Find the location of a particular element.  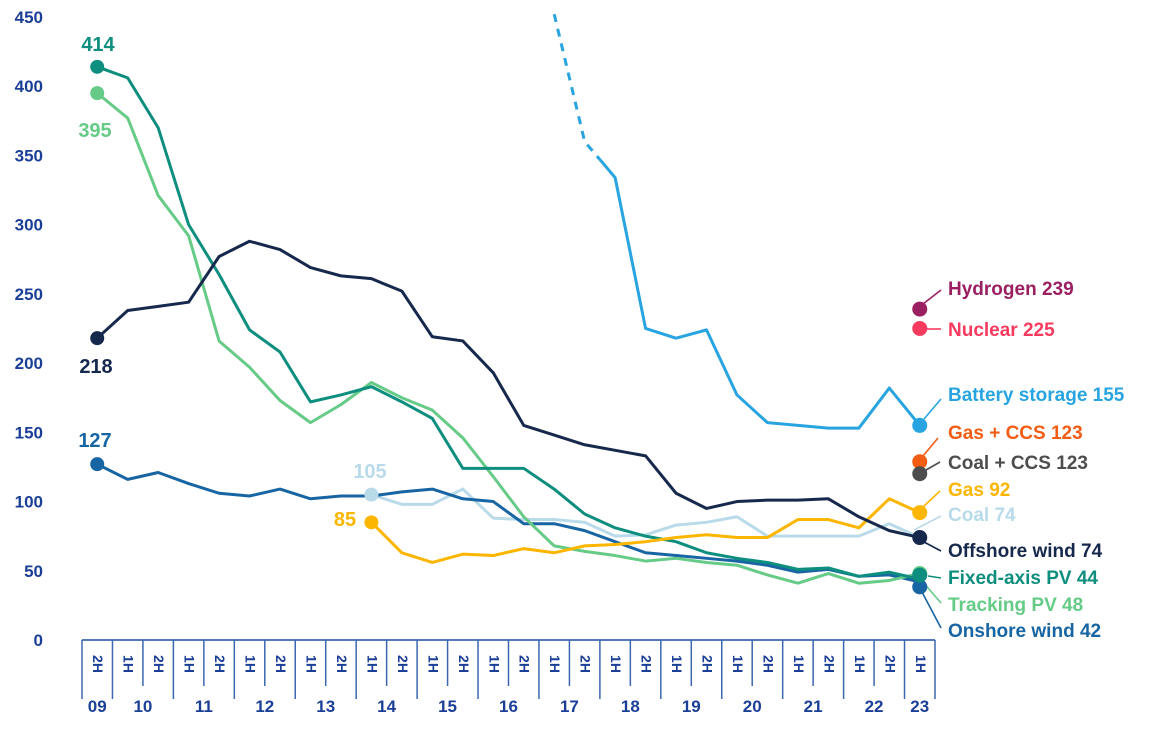

label-leader-gas is located at coordinates (931, 499).